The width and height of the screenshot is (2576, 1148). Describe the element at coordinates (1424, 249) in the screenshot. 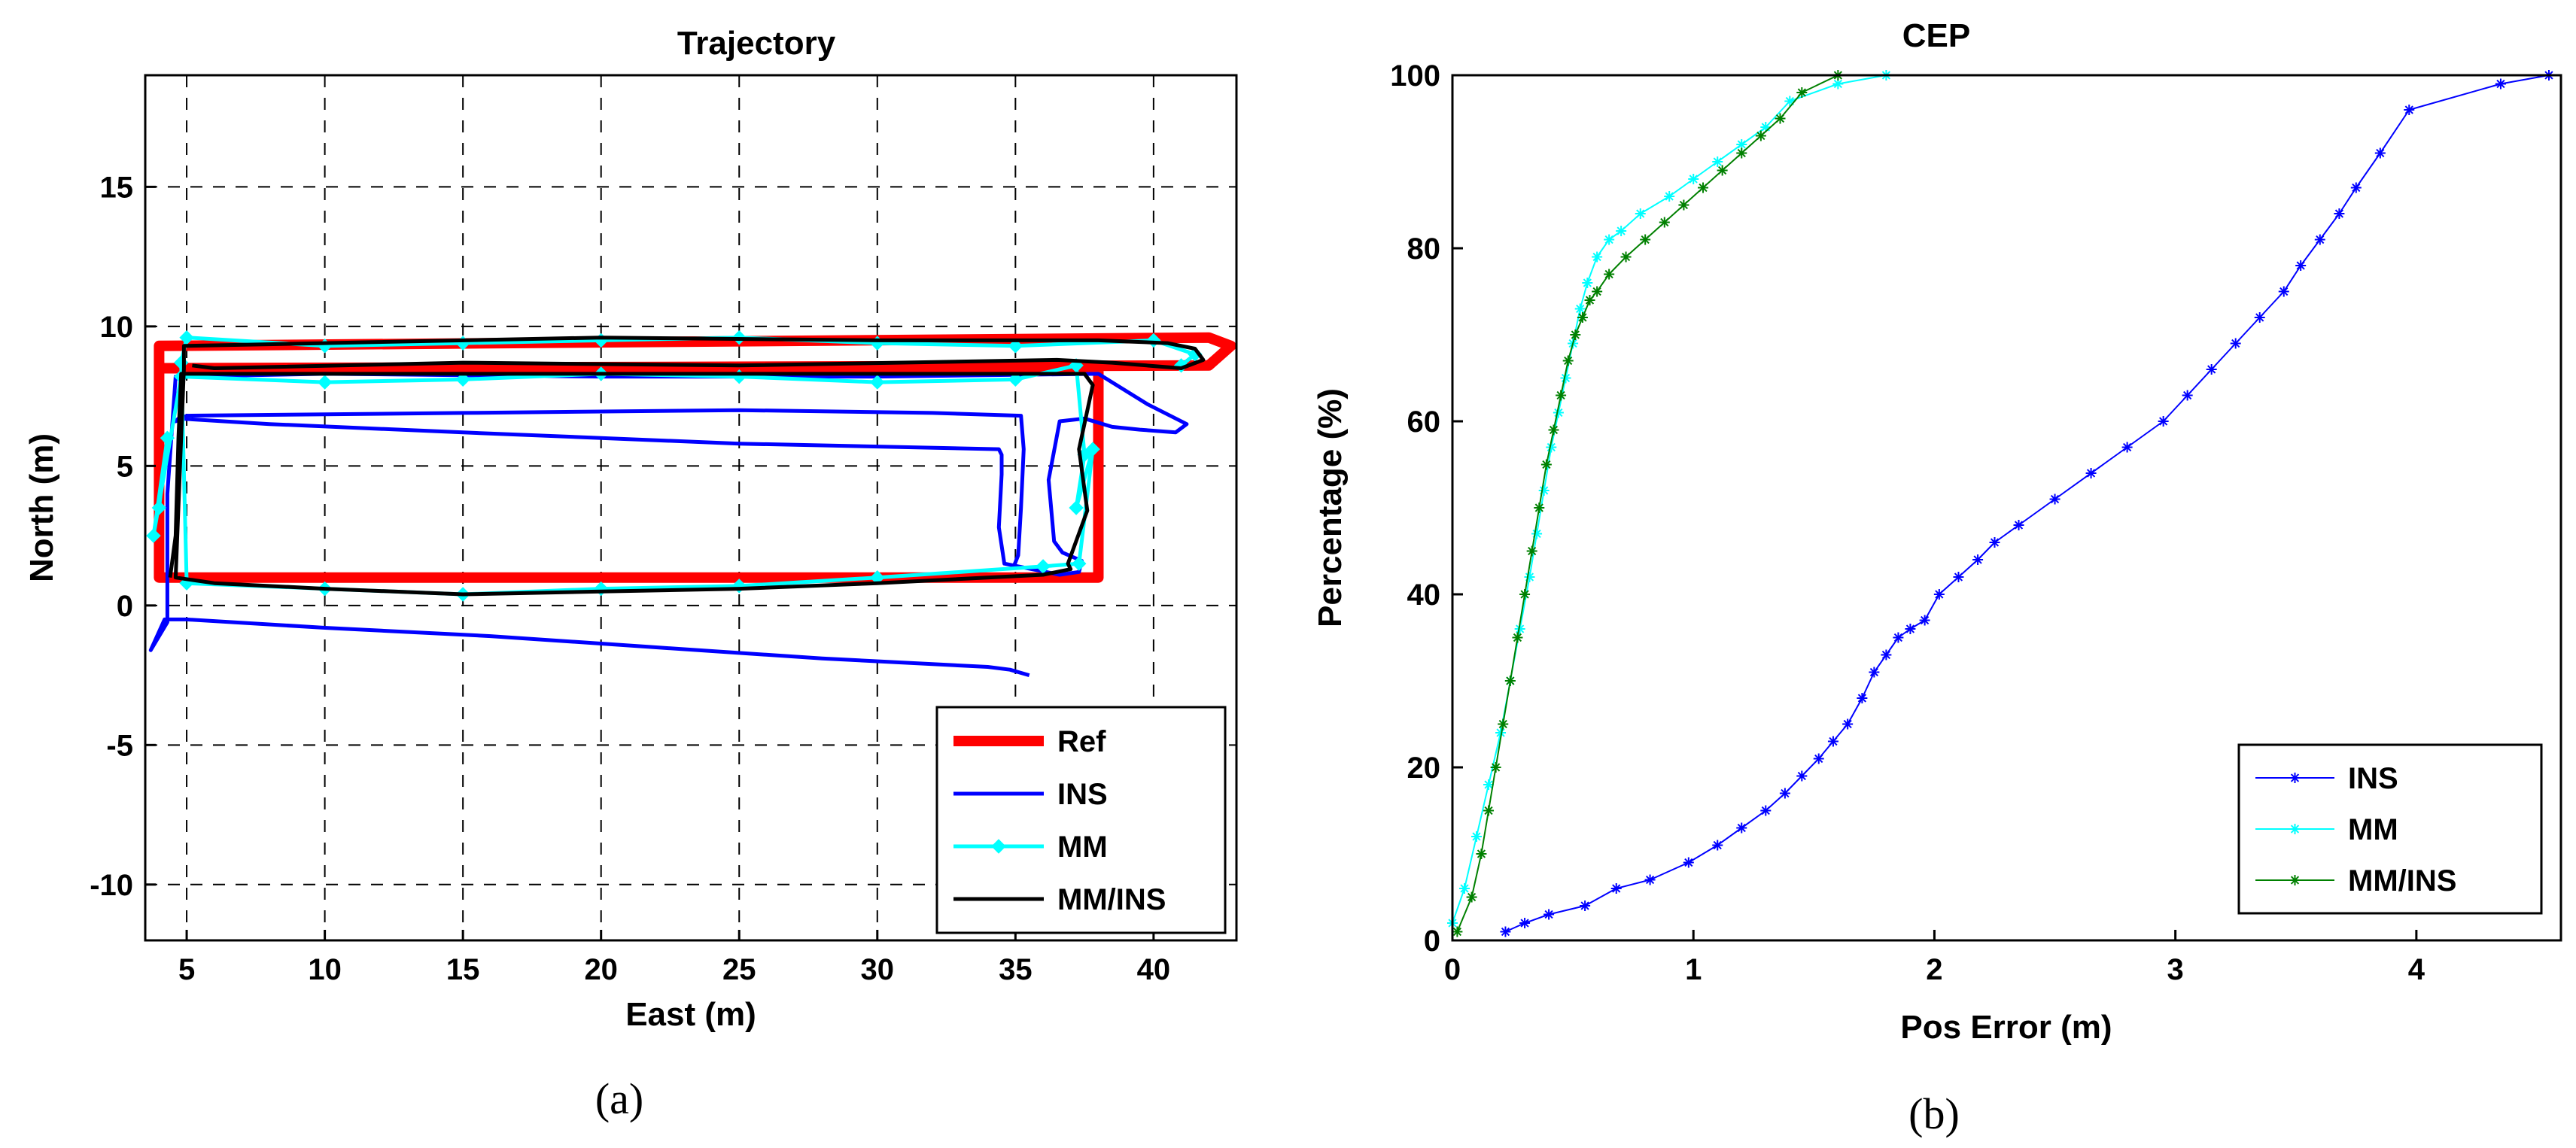

I see `y-tick-label: 80` at that location.